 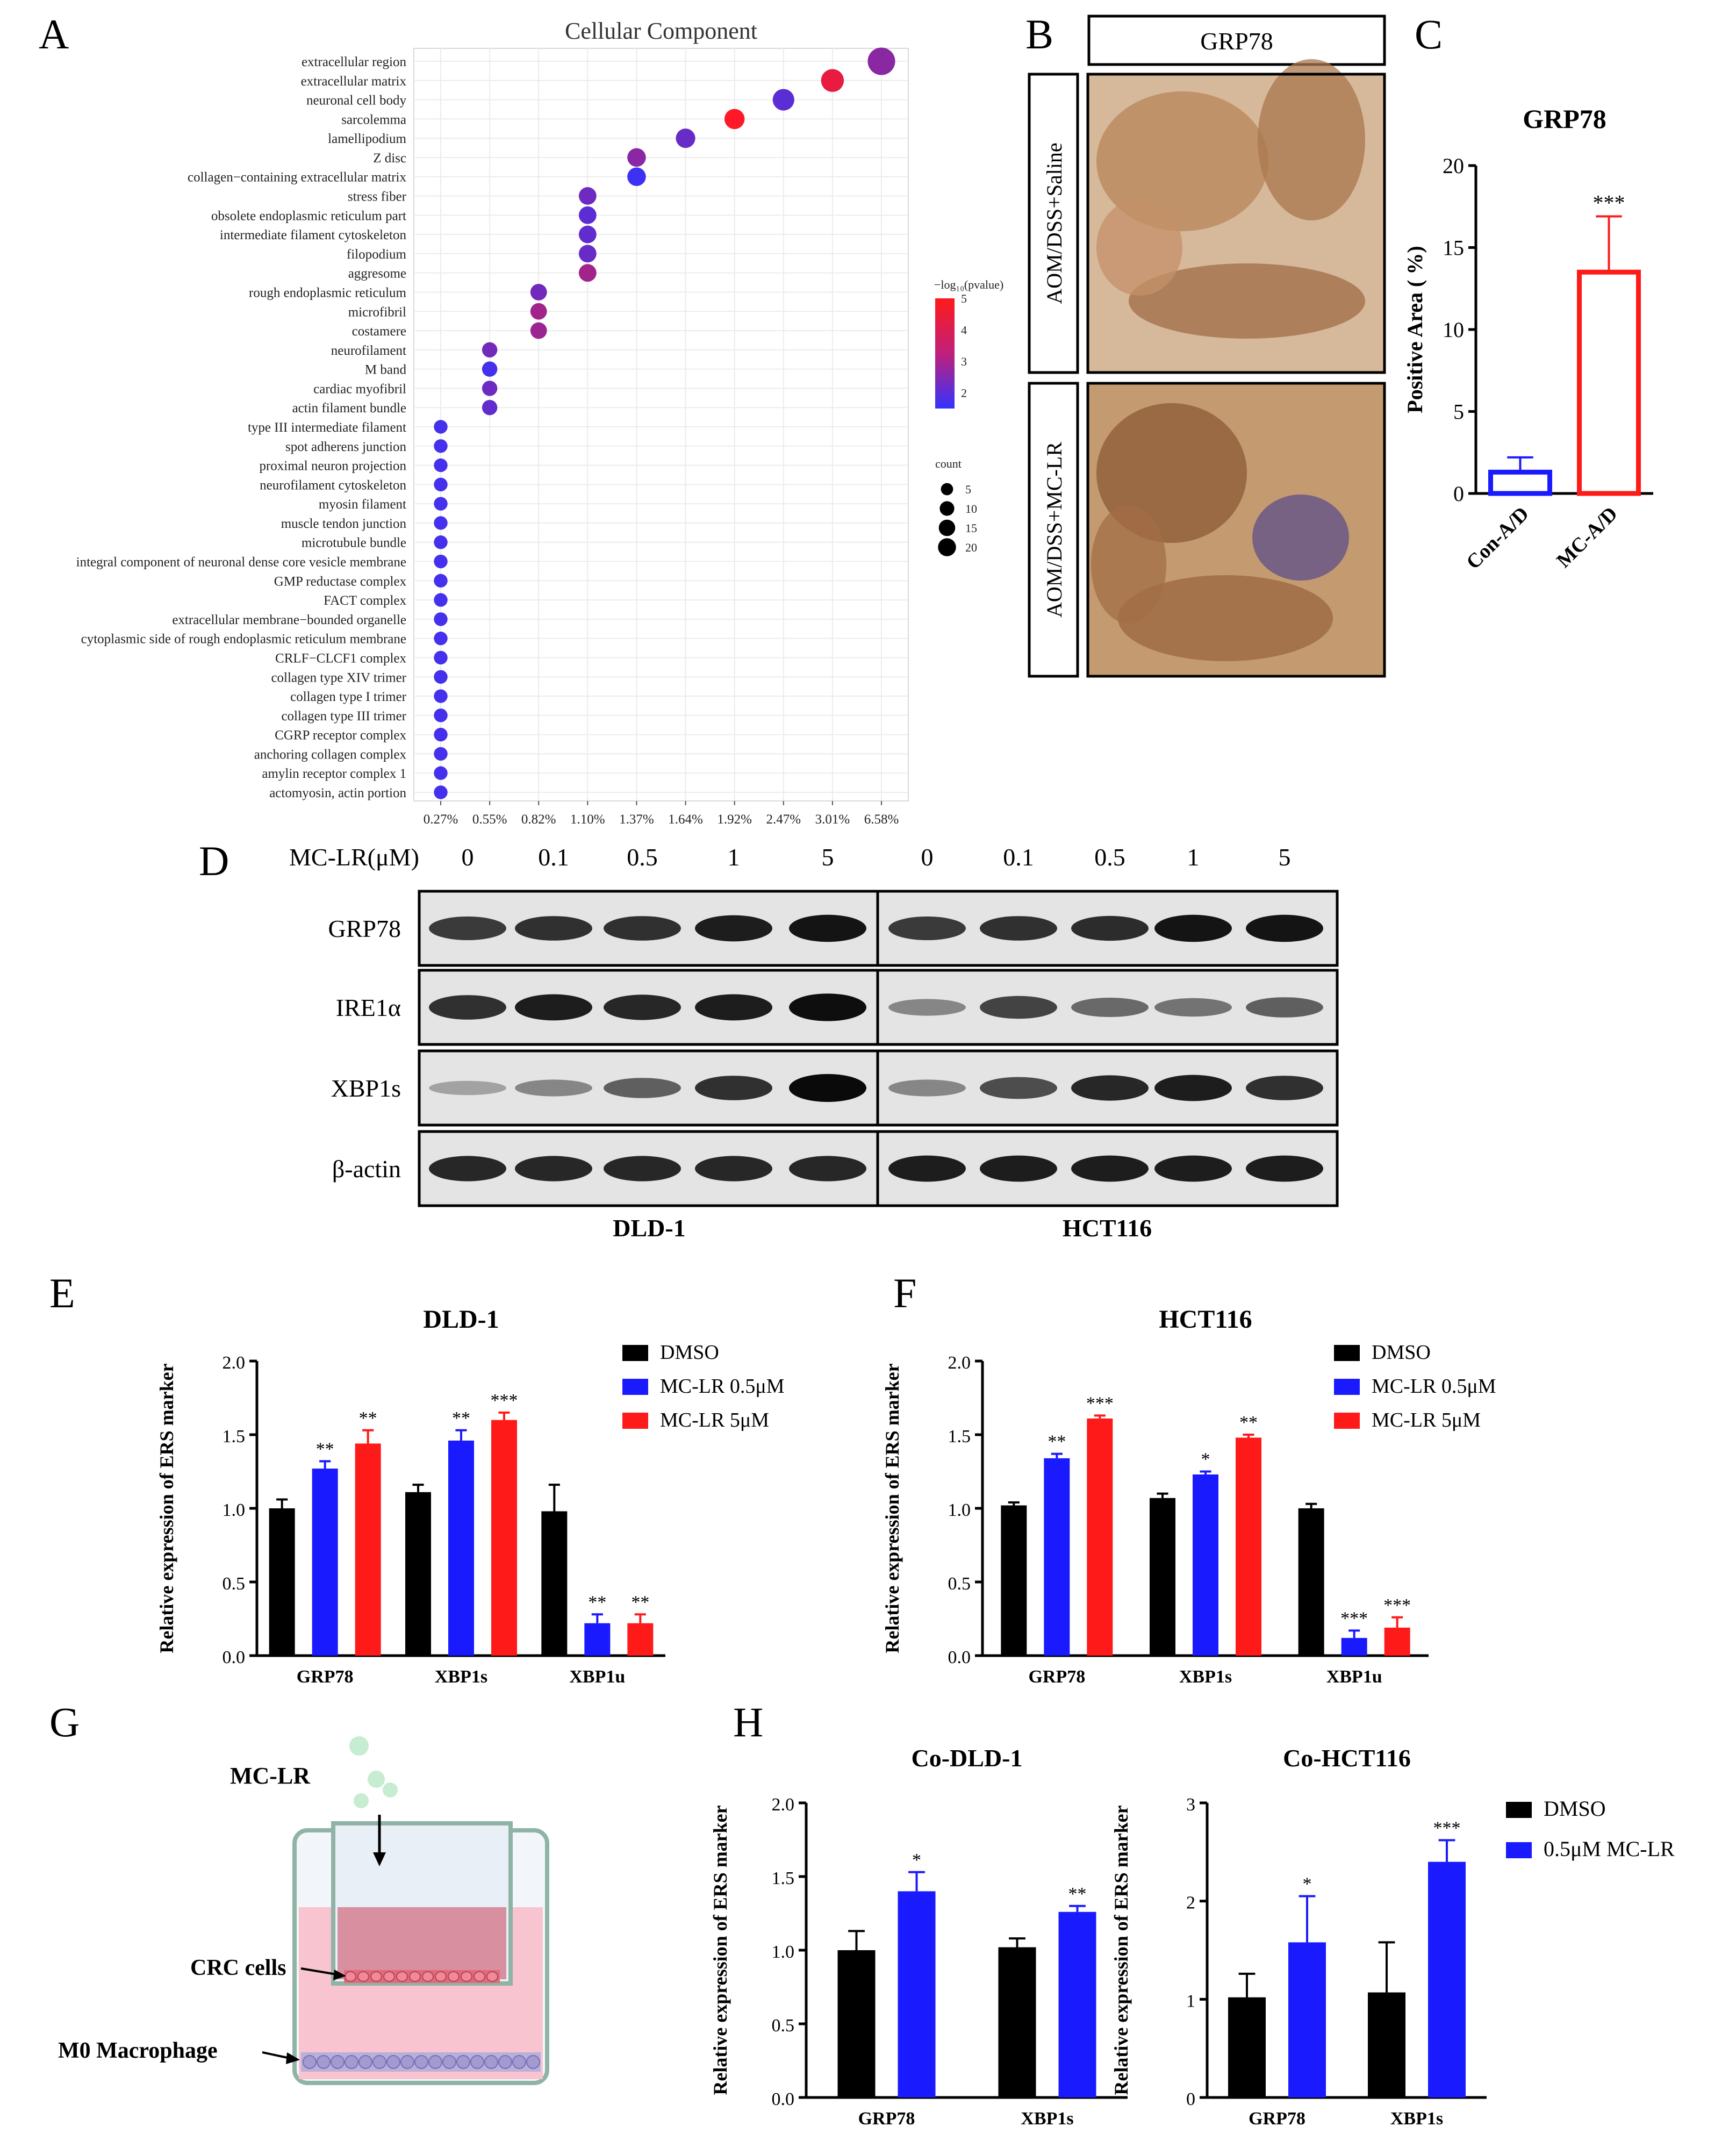 I want to click on term-label: proximal neuron projection, so click(x=332, y=466).